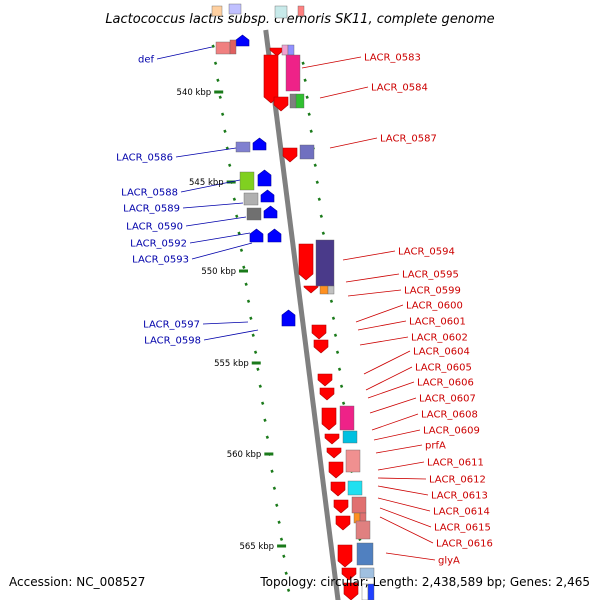 The image size is (600, 600). I want to click on accession-text: Accession: NC_008527, so click(77, 582).